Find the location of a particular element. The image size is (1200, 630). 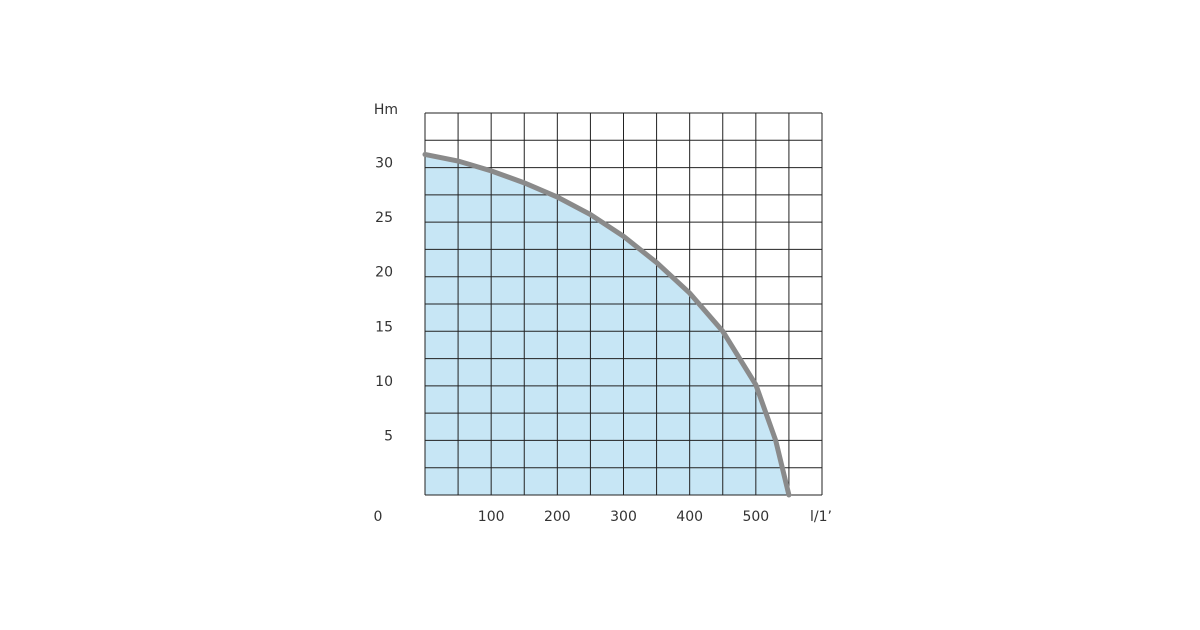

y-tick-label: 20 is located at coordinates (384, 273).